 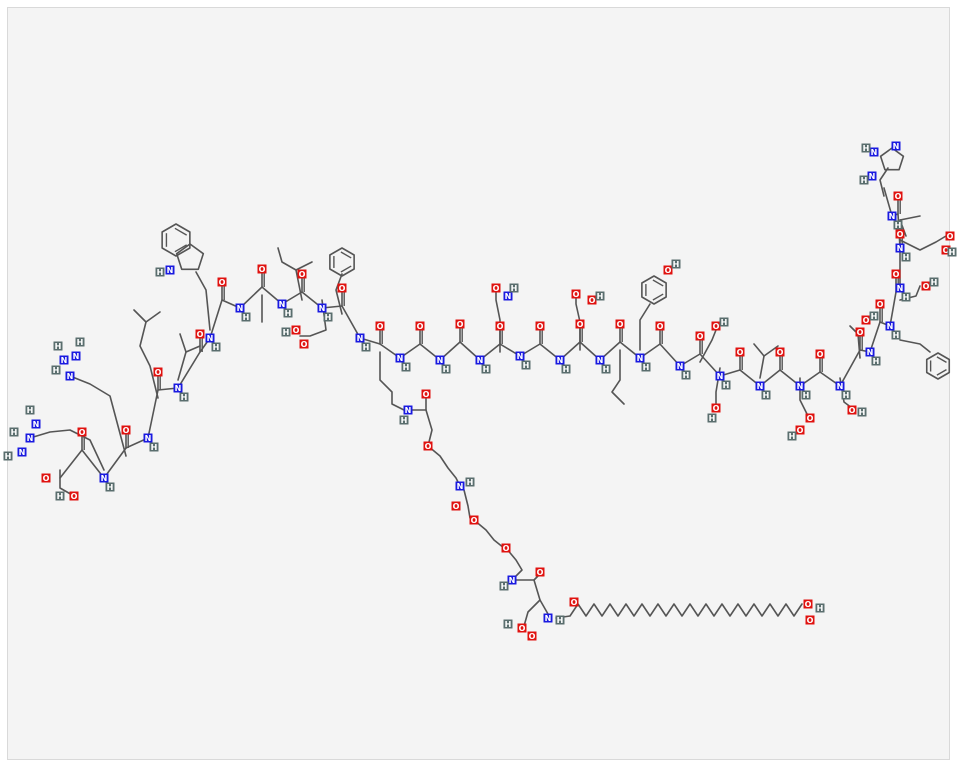 I want to click on glutamate-chain, so click(x=923, y=243).